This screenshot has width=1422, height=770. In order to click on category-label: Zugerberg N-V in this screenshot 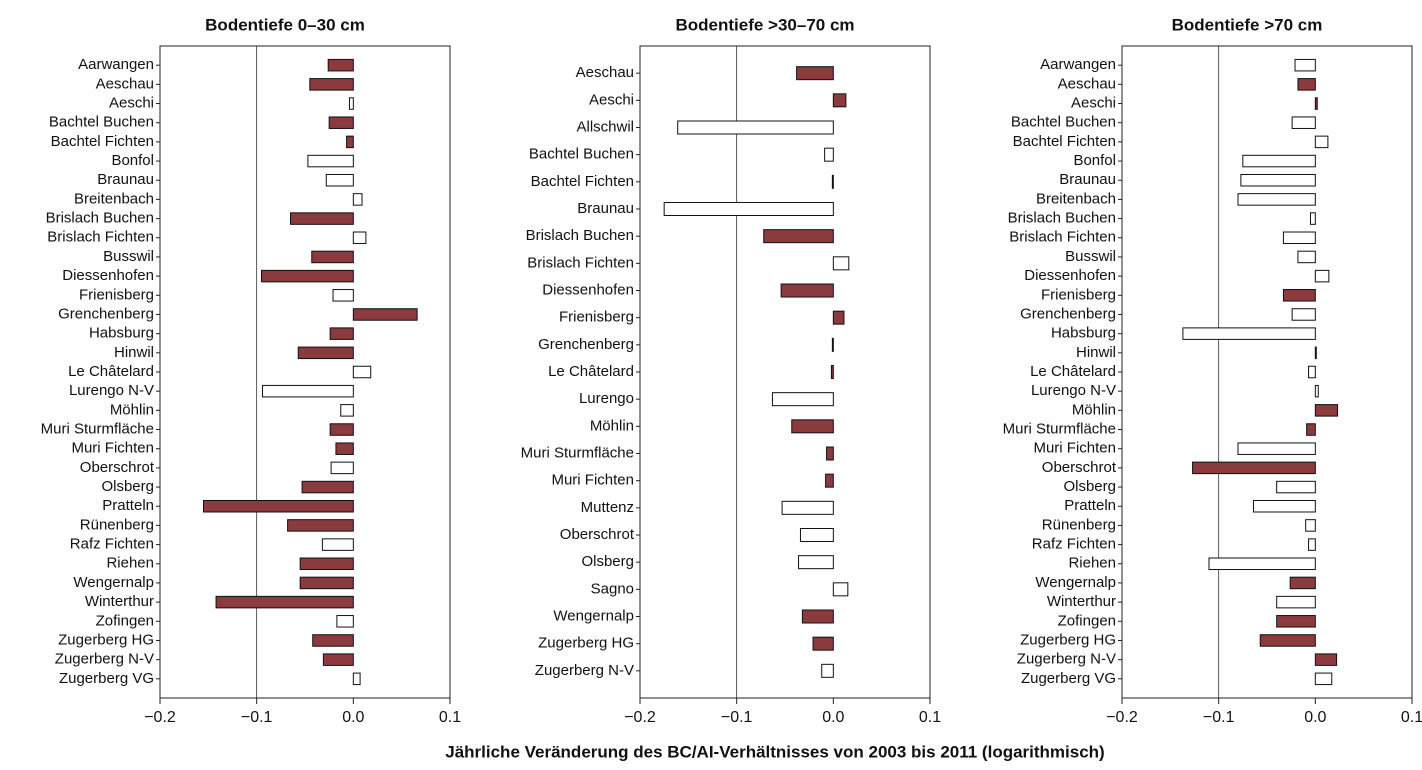, I will do `click(104, 659)`.